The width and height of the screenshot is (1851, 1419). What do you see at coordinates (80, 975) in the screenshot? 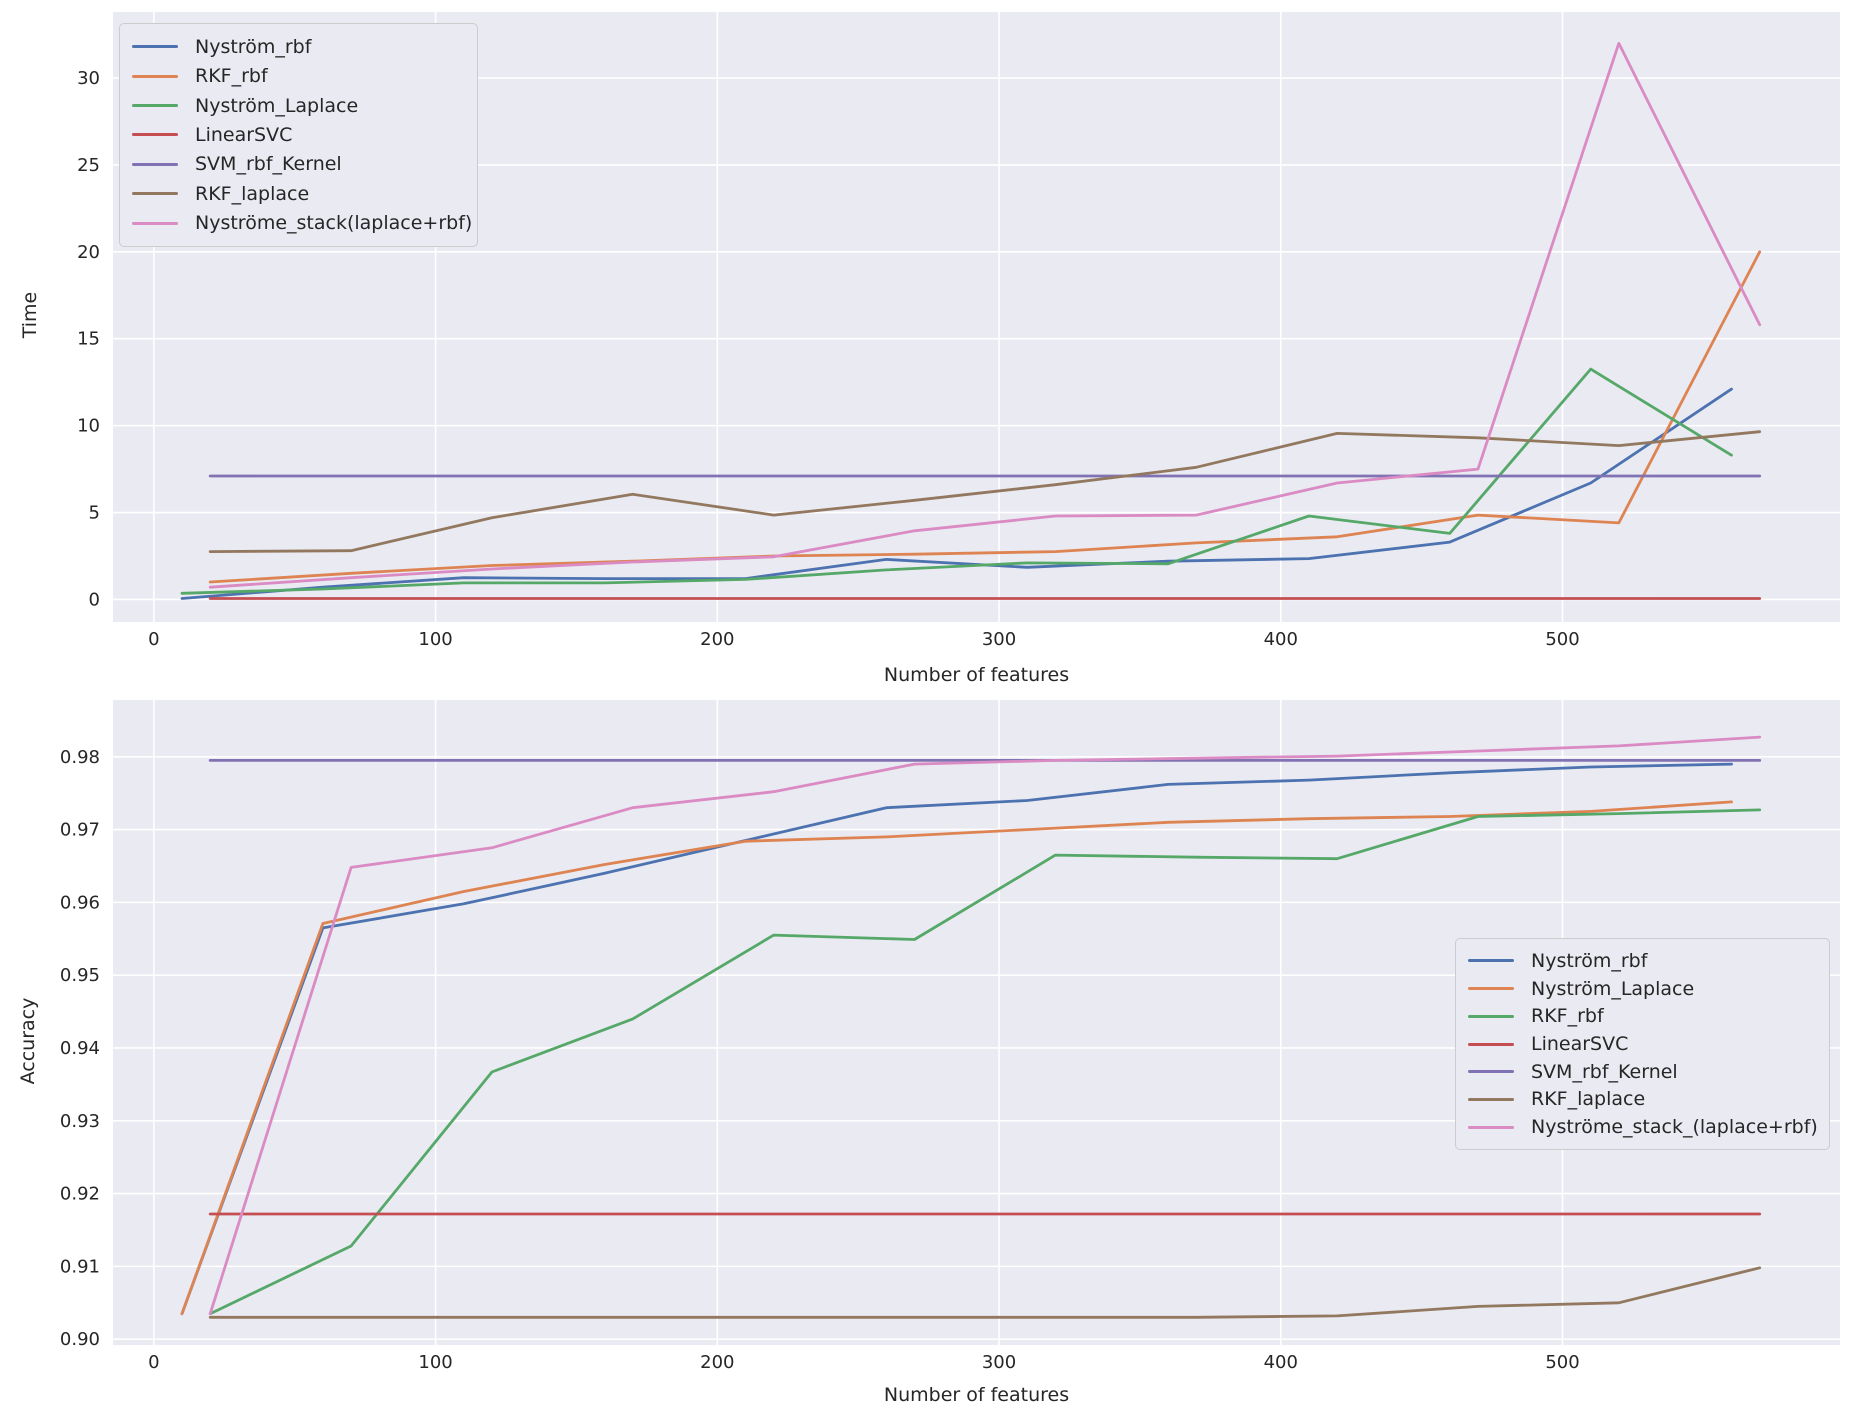
I see `y-tick-label: 0.95` at bounding box center [80, 975].